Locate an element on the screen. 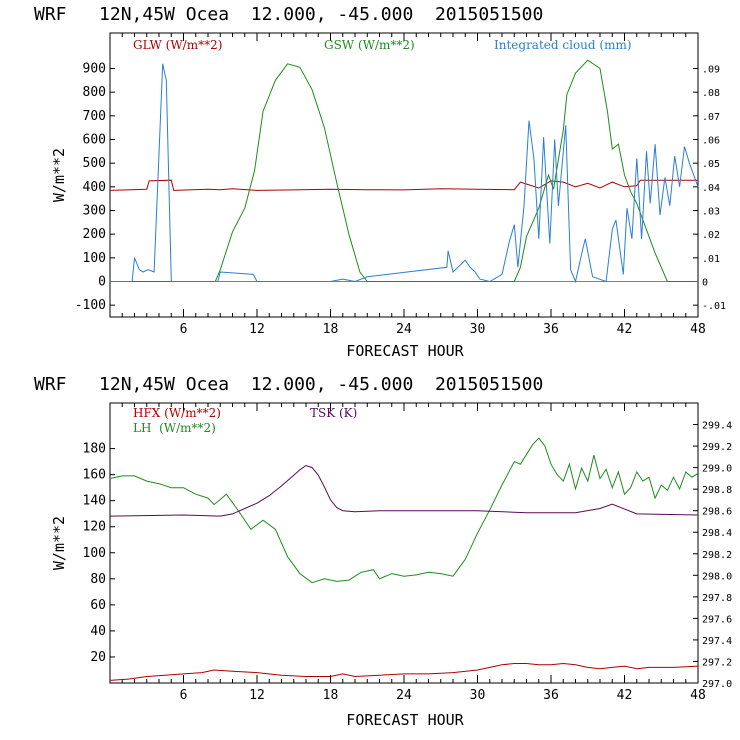 The image size is (740, 740). top-left-axis-ticks: -100 0 100 200 300 400 500 600 700 800 900 is located at coordinates (95, 187).